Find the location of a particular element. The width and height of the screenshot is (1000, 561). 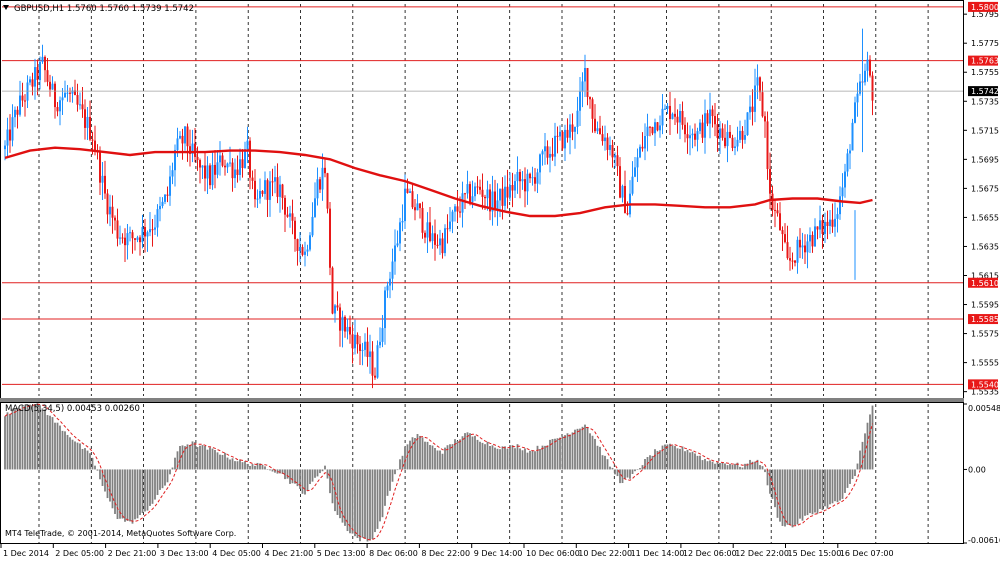

price-tick-label: 1.5595 is located at coordinates (985, 305).